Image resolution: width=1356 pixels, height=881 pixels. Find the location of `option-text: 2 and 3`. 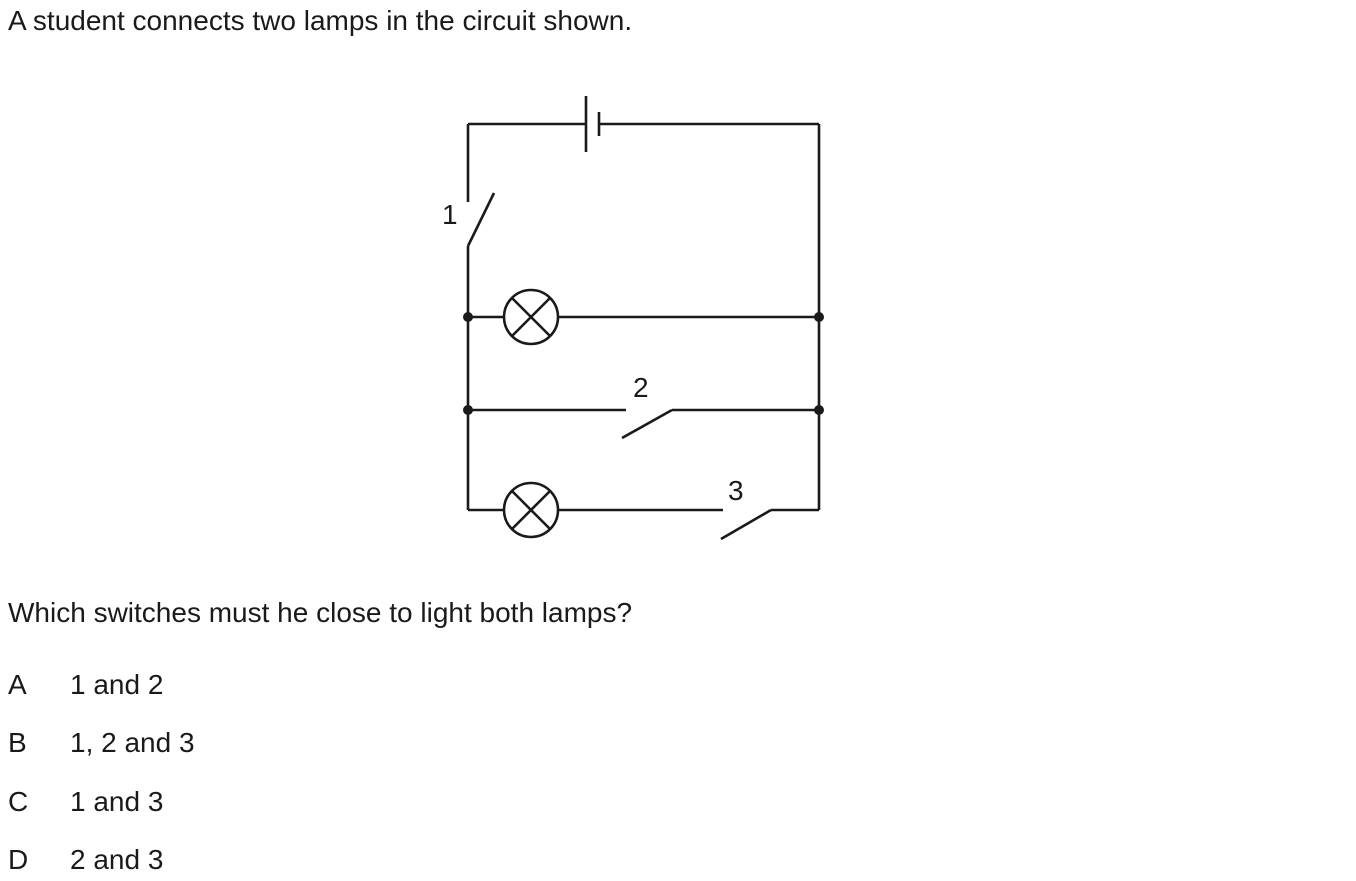

option-text: 2 and 3 is located at coordinates (117, 859).